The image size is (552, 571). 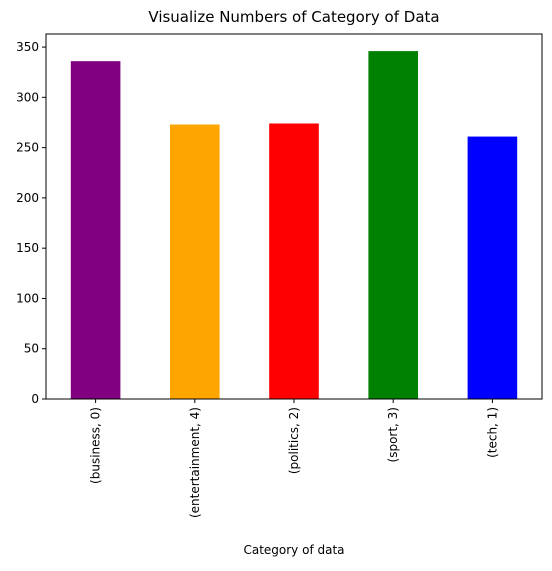 What do you see at coordinates (27, 198) in the screenshot?
I see `y-tick-label: 200` at bounding box center [27, 198].